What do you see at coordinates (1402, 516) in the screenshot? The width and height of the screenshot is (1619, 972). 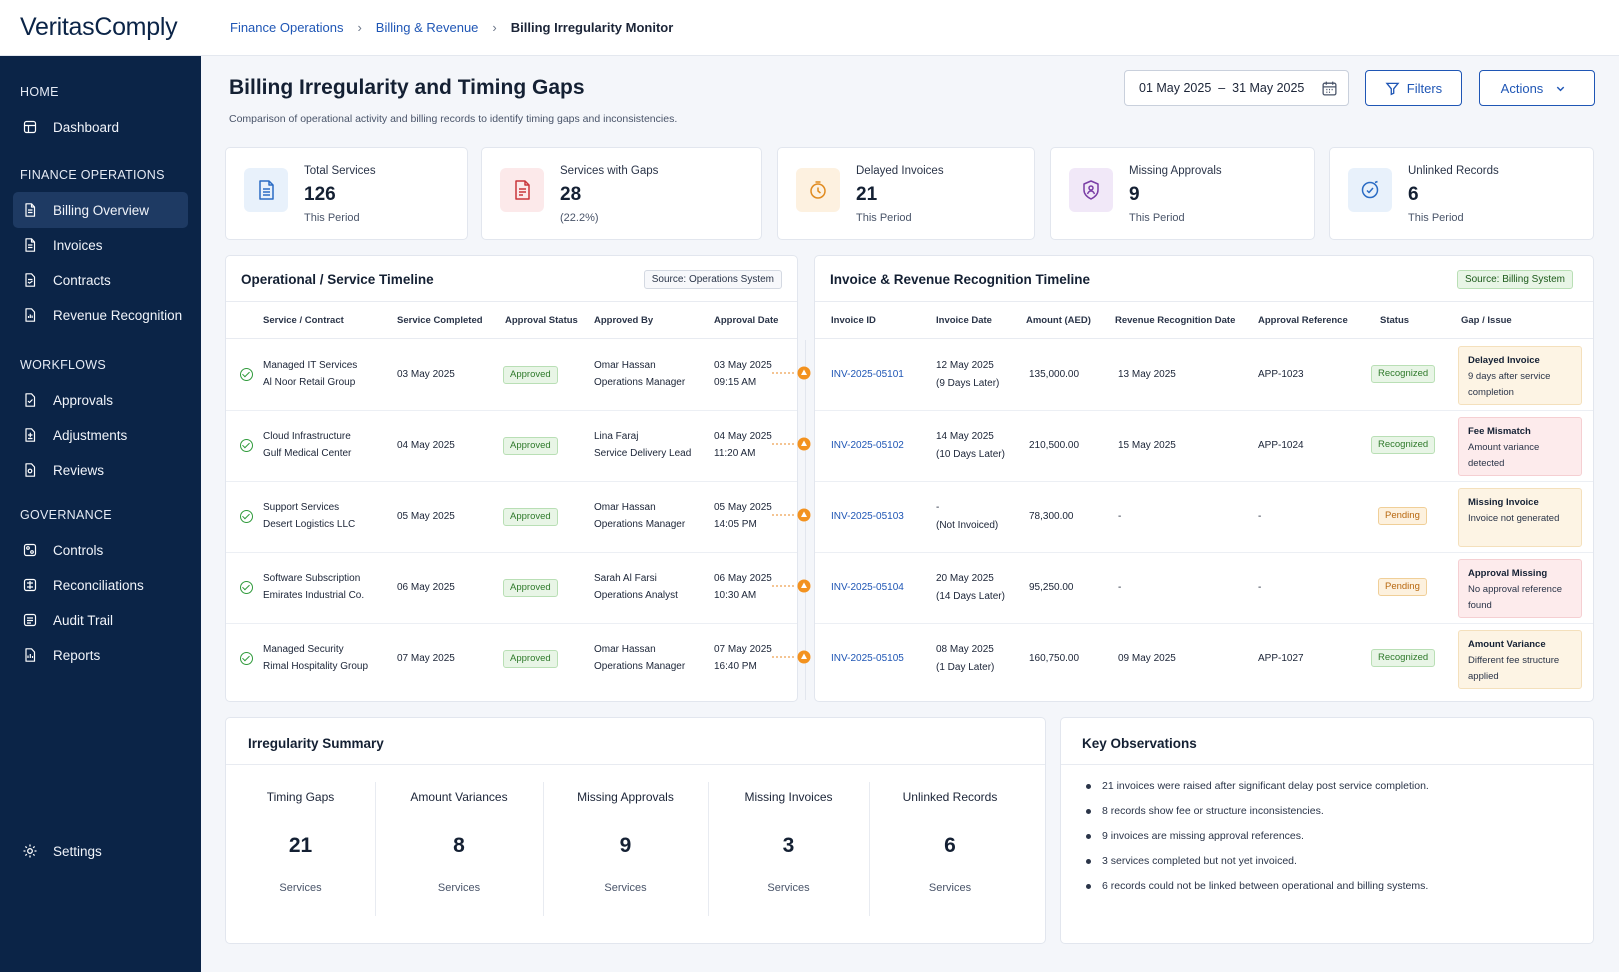 I see `status-badge: Pending` at bounding box center [1402, 516].